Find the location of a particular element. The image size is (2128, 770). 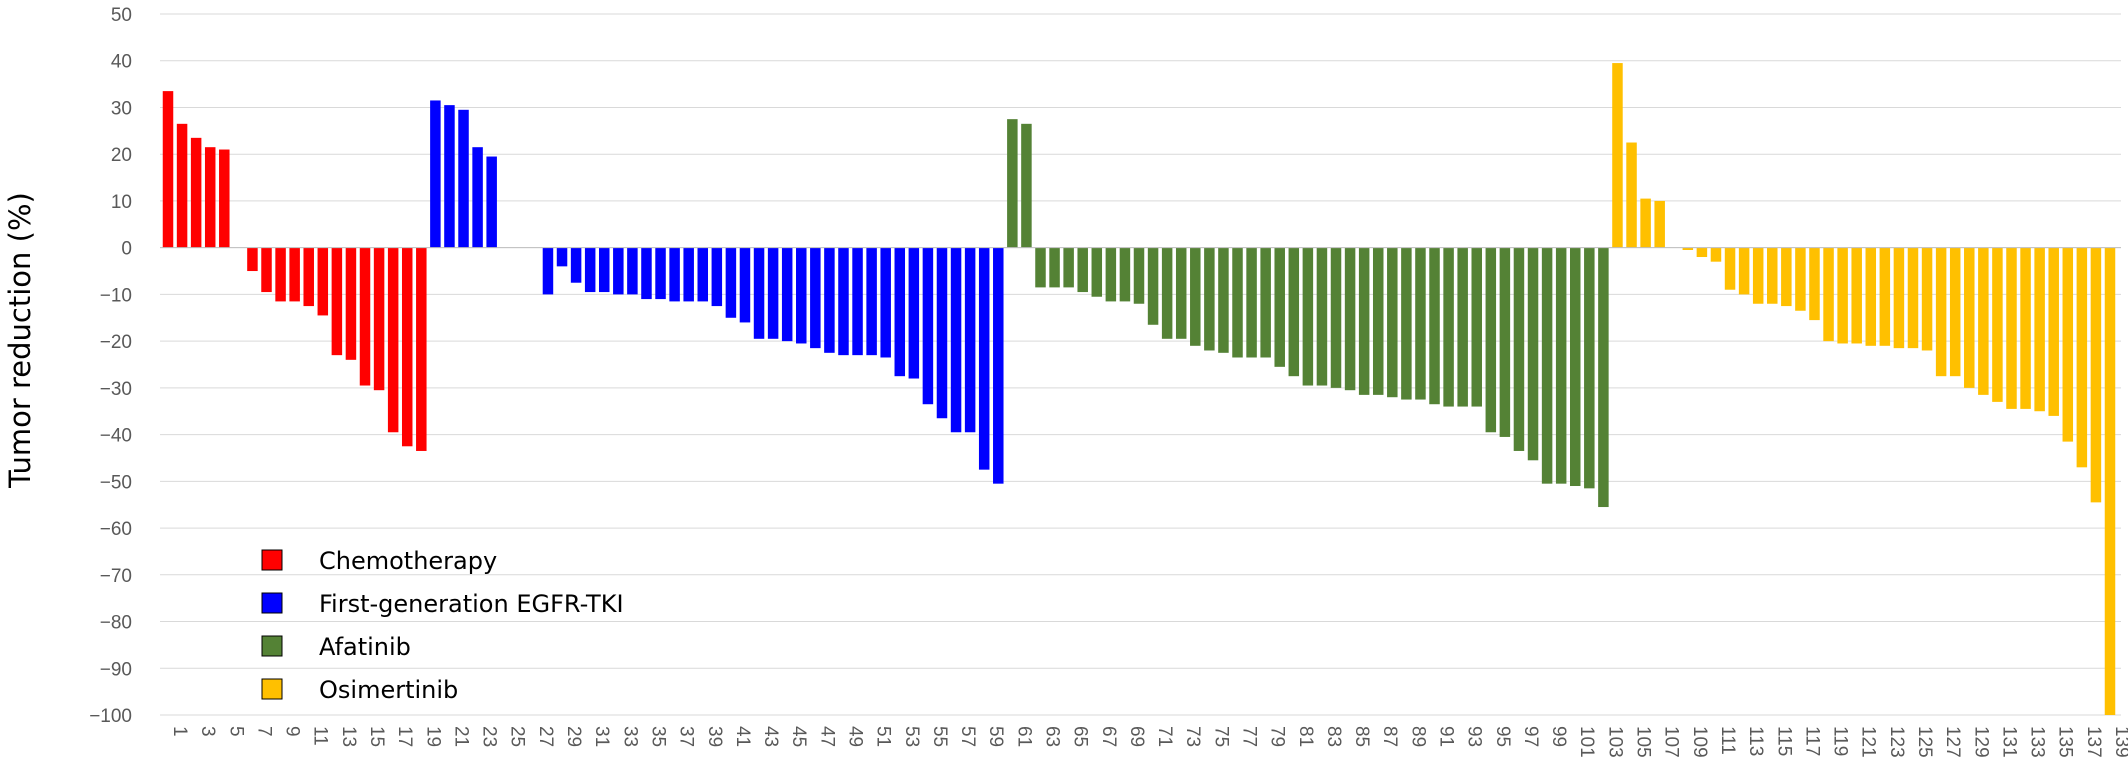

x-tick-label: 111 is located at coordinates (1727, 740).